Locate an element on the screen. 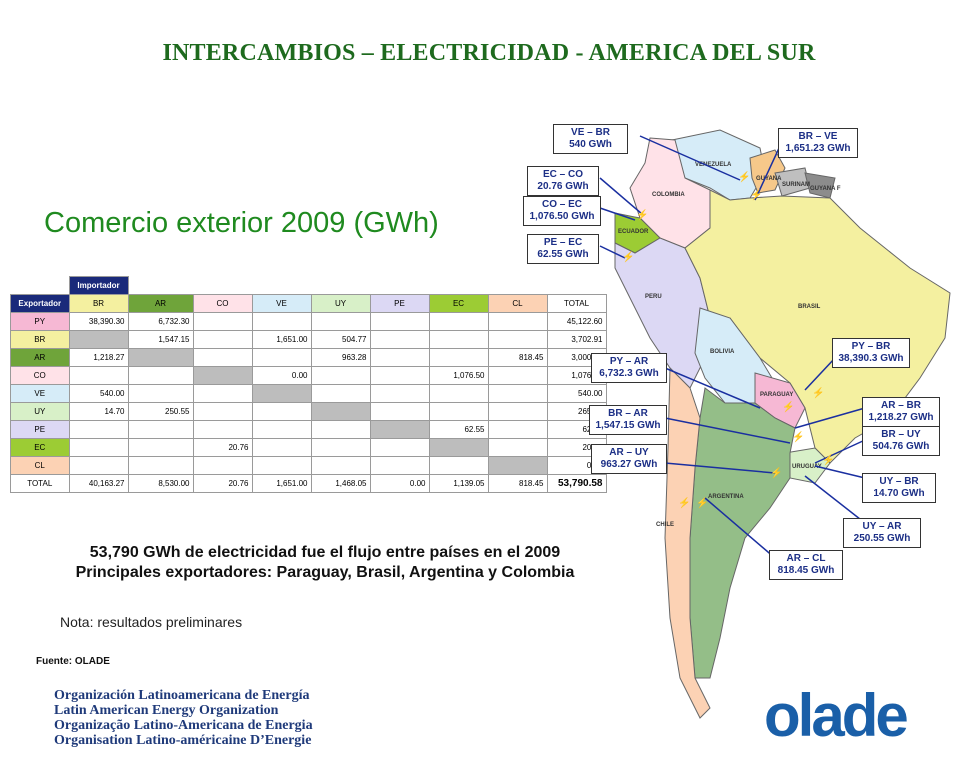 This screenshot has width=978, height=768. table-row: VE 540.00 540.00 is located at coordinates (308, 393).